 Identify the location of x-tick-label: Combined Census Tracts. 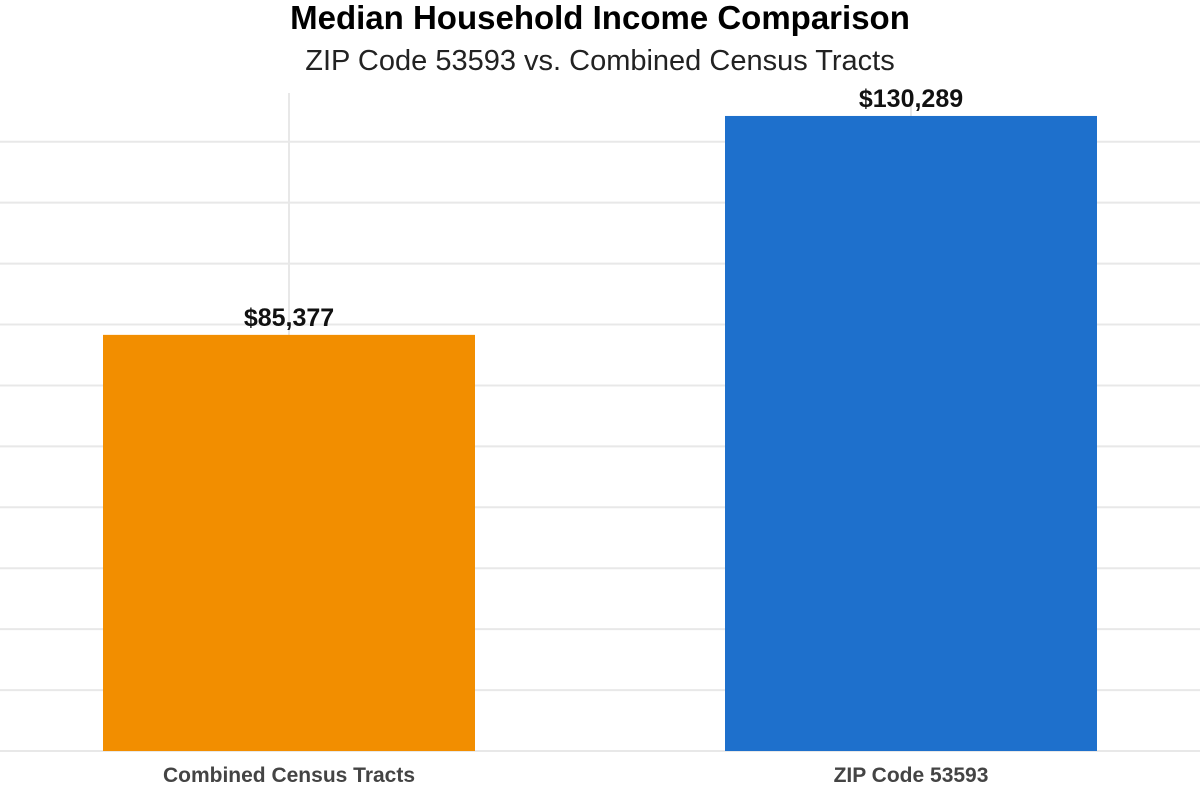
(289, 775).